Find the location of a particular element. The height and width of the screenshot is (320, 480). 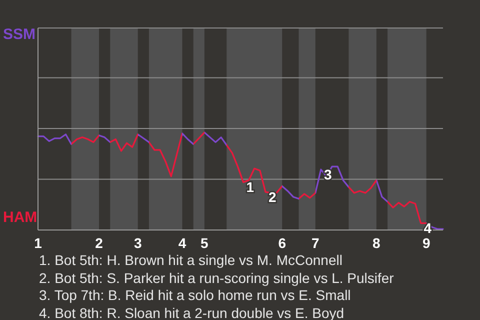

annotation: 4 is located at coordinates (428, 228).